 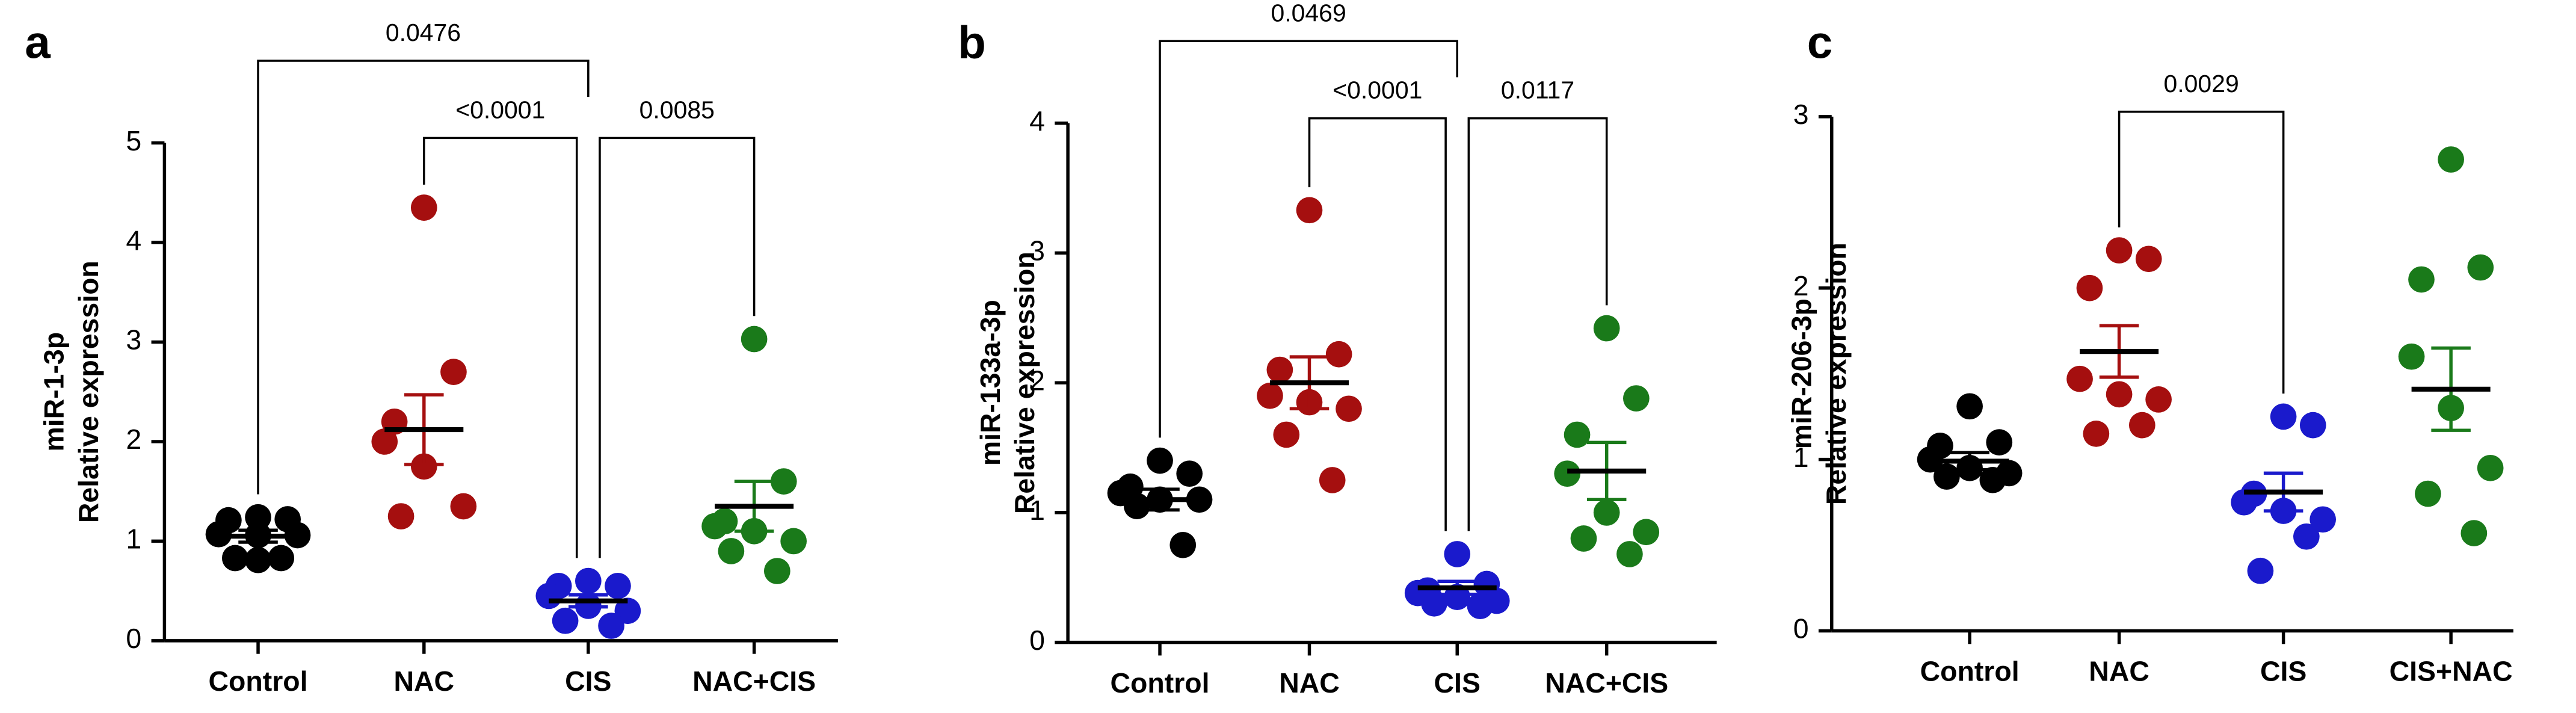 What do you see at coordinates (53, 392) in the screenshot?
I see `y-axis-label: miR-1-3p` at bounding box center [53, 392].